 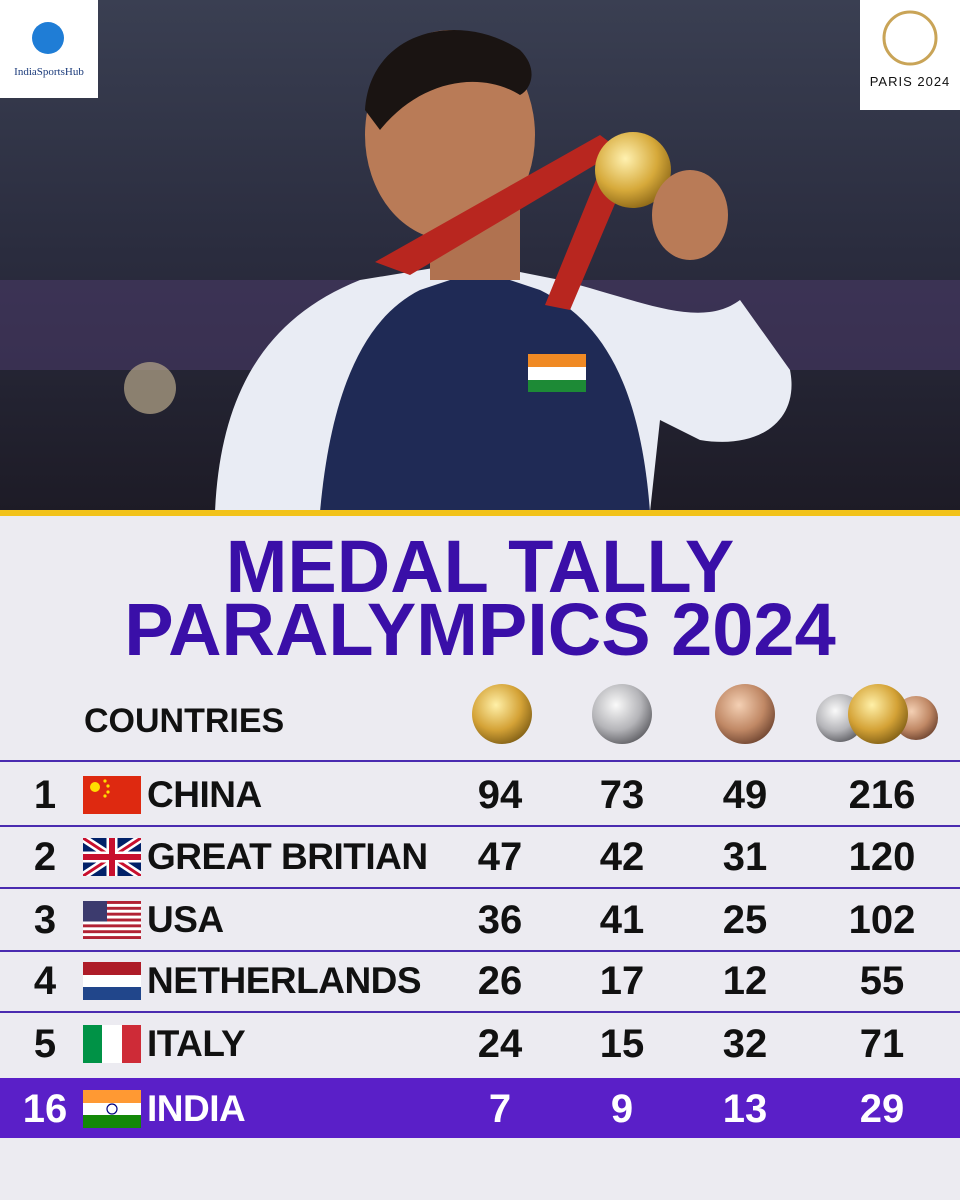 What do you see at coordinates (49, 72) in the screenshot?
I see `logo-text: IndiaSportsHub` at bounding box center [49, 72].